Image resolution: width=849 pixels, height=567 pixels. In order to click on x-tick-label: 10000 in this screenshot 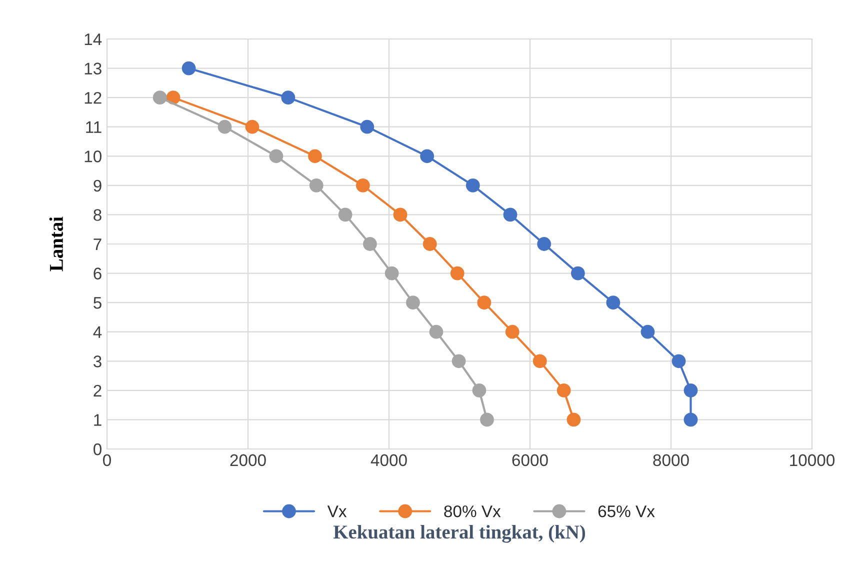, I will do `click(812, 460)`.